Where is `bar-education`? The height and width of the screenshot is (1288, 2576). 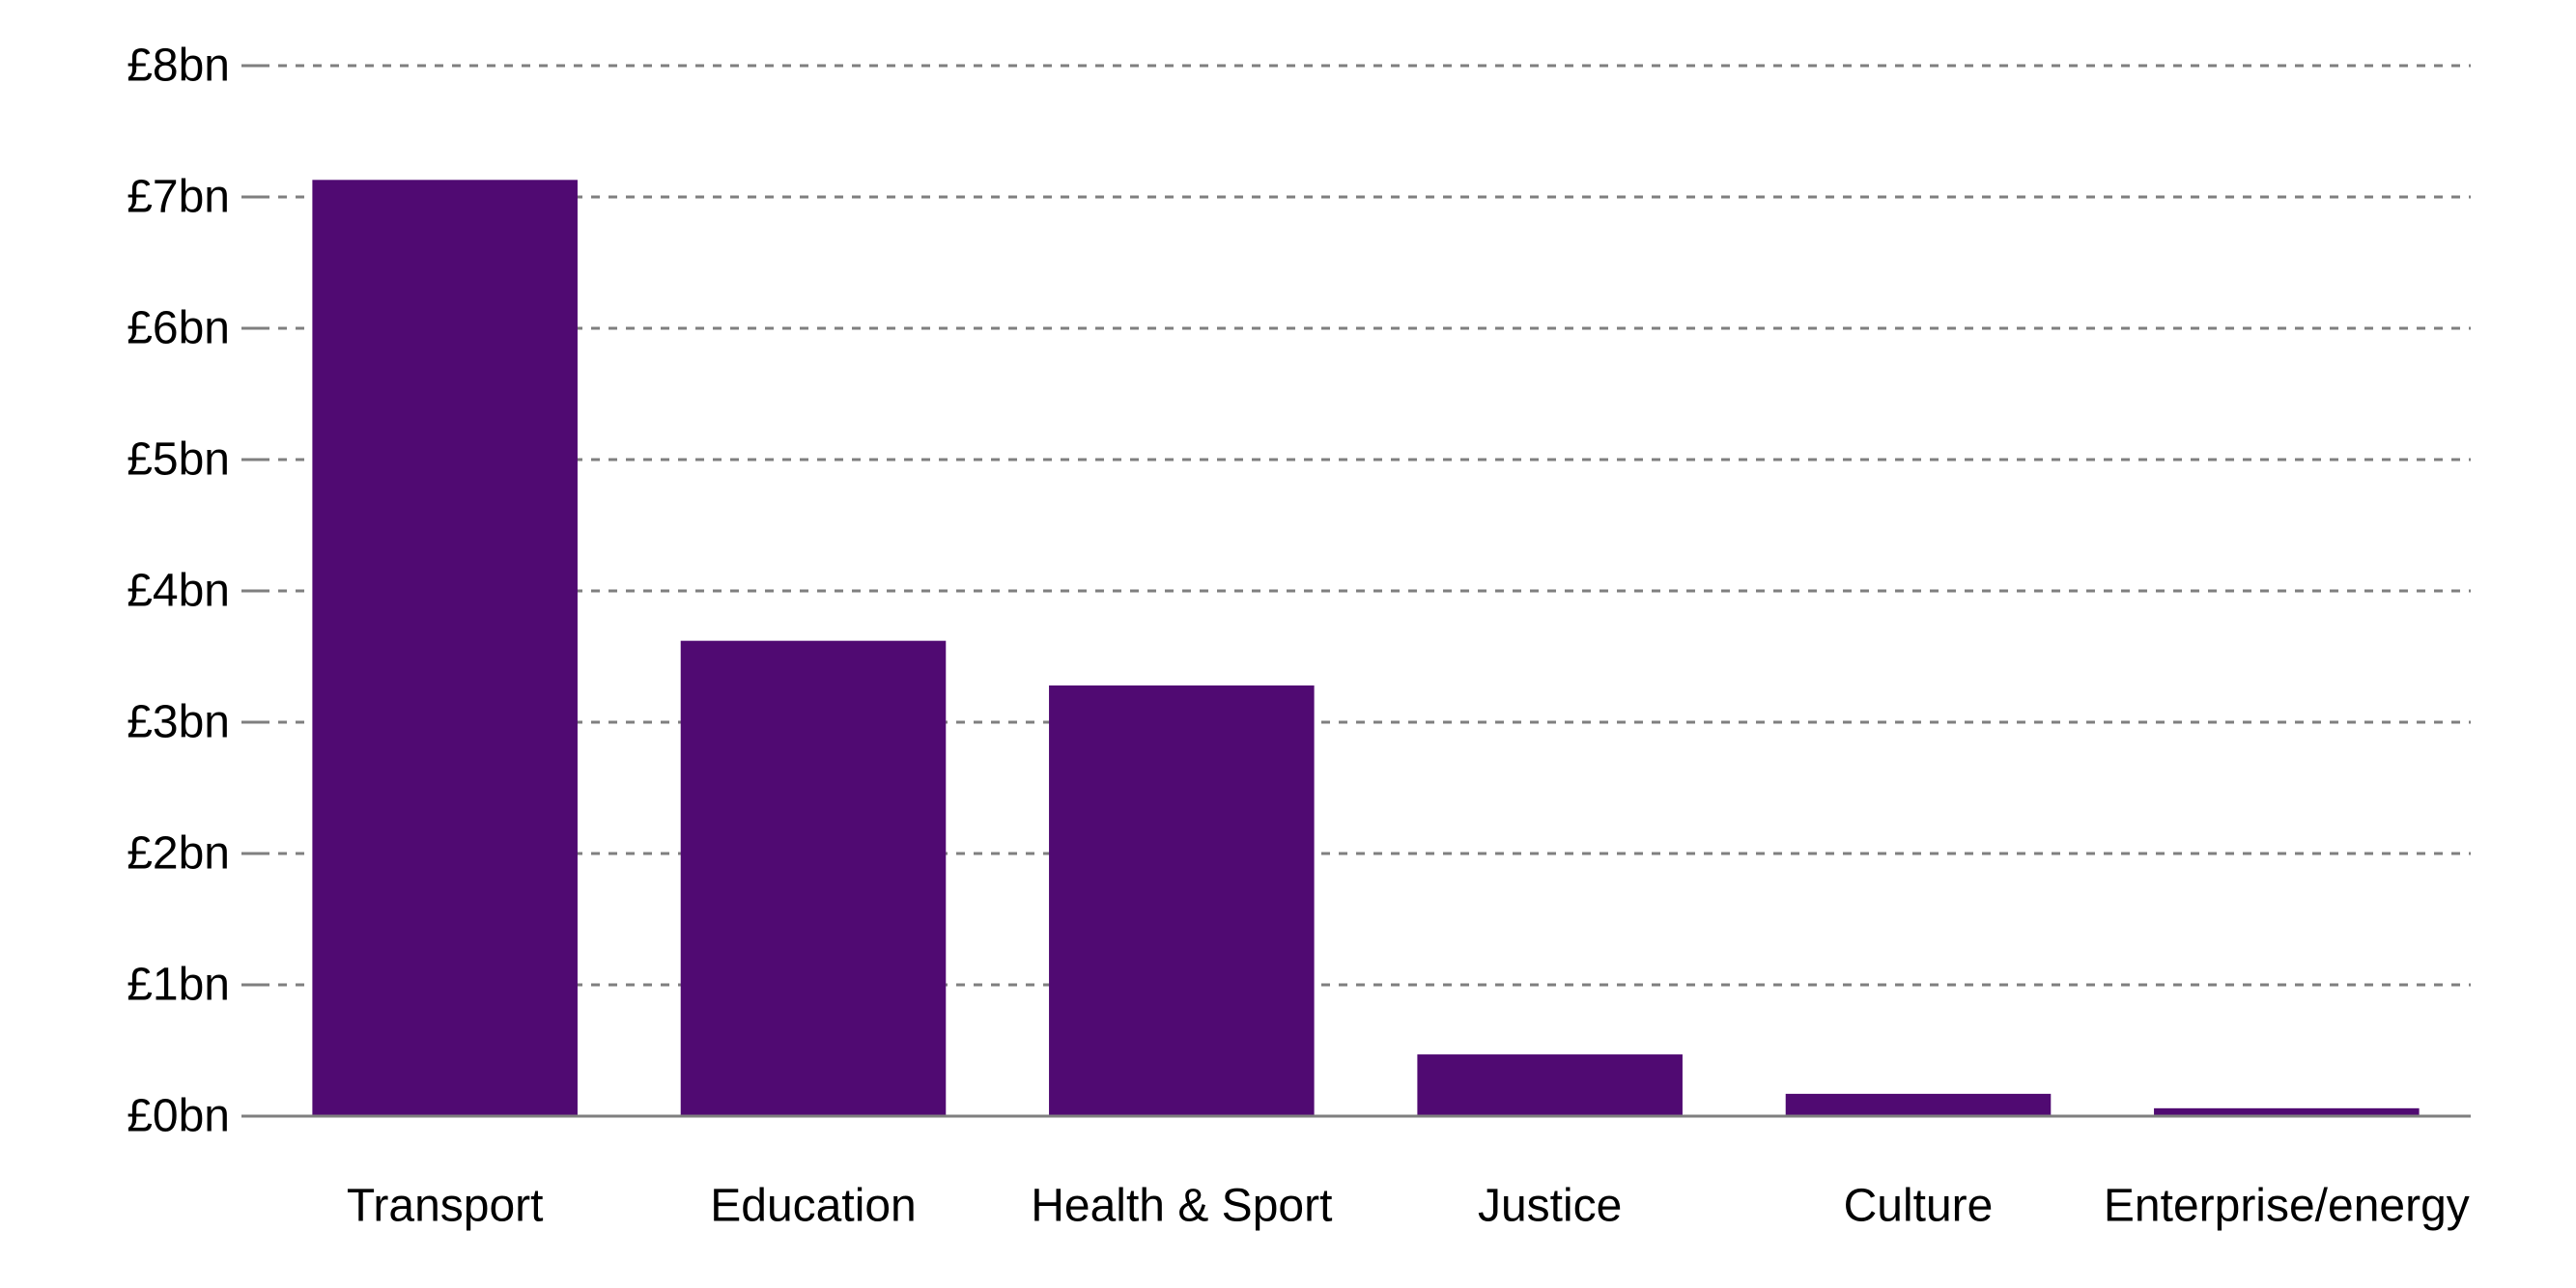
bar-education is located at coordinates (813, 878).